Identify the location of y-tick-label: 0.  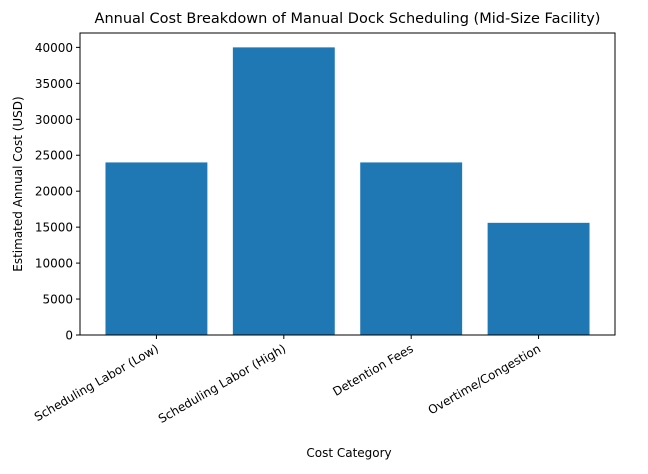
(69, 336).